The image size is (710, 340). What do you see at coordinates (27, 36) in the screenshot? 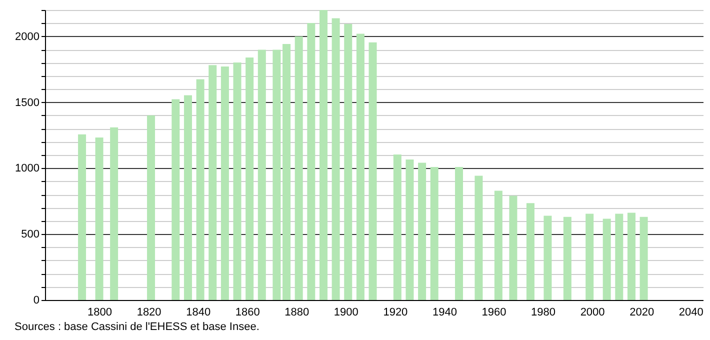
I see `y-tick-label: 2000` at bounding box center [27, 36].